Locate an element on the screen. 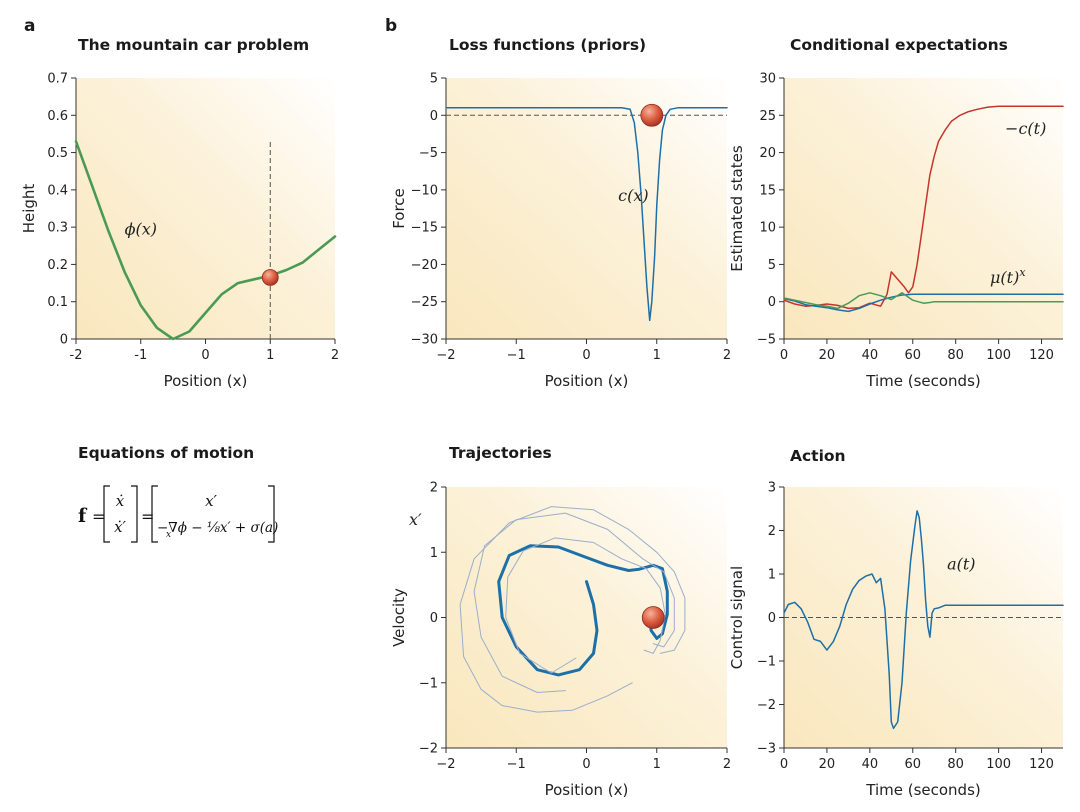  loss-ytick-label: −30 is located at coordinates (424, 340).